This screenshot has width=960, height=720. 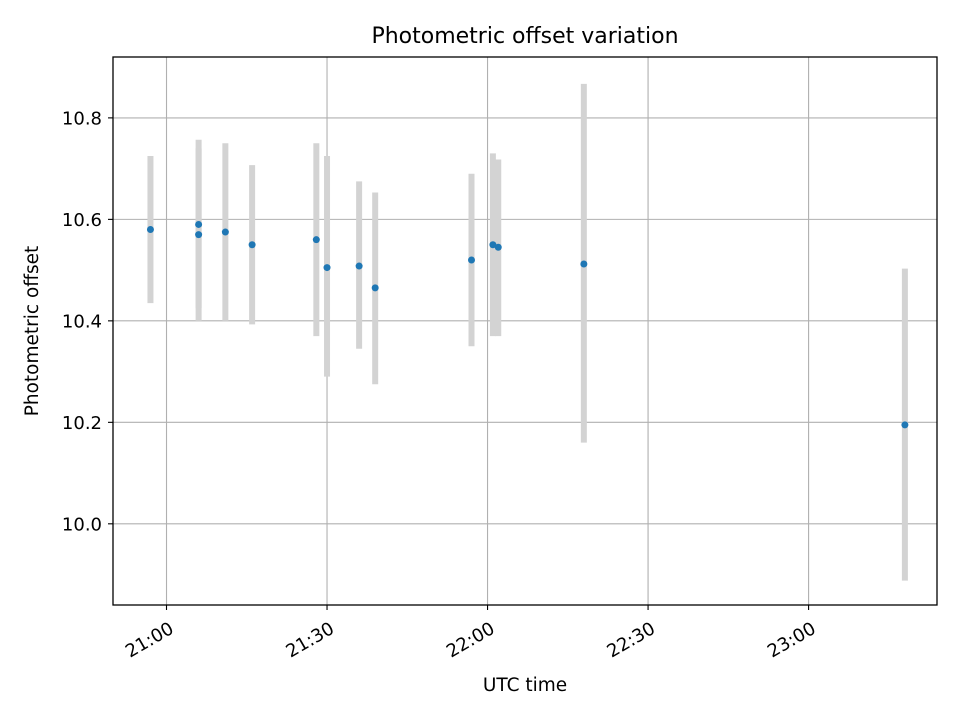 What do you see at coordinates (525, 685) in the screenshot?
I see `x-axis-label: UTC time` at bounding box center [525, 685].